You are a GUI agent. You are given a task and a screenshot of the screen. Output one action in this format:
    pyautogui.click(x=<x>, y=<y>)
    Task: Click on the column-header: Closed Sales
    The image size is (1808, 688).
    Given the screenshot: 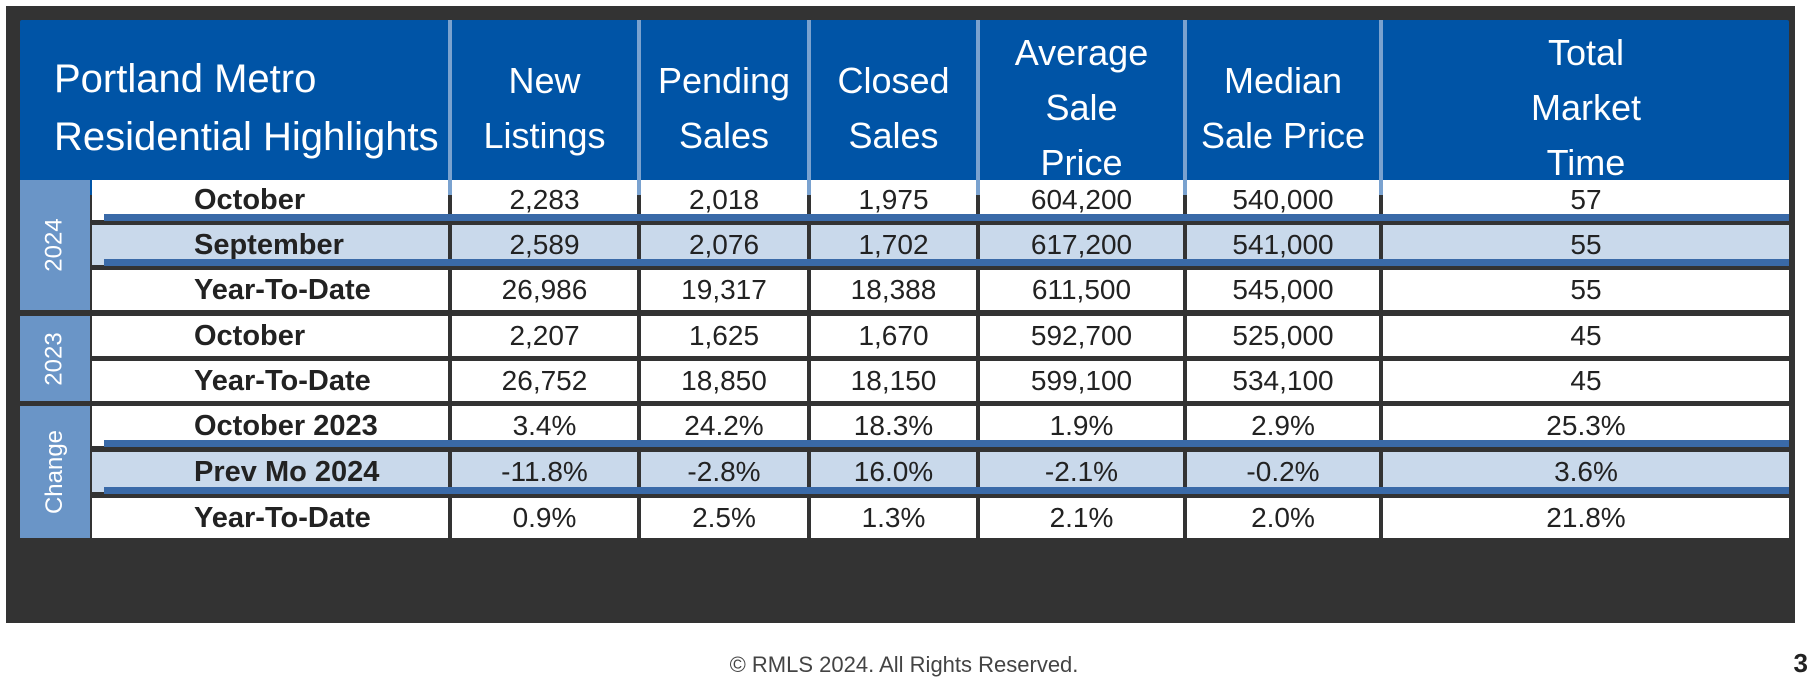 What is the action you would take?
    pyautogui.click(x=893, y=107)
    